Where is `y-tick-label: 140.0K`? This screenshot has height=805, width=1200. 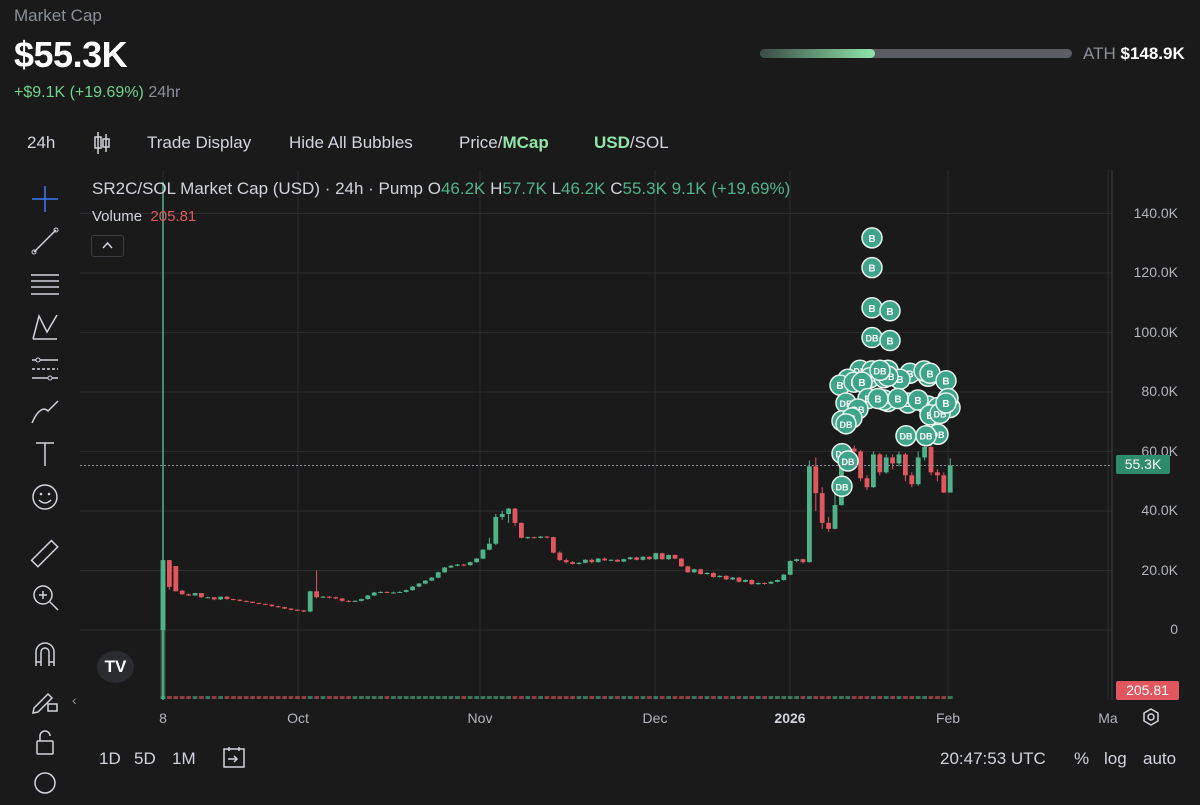 y-tick-label: 140.0K is located at coordinates (1155, 212).